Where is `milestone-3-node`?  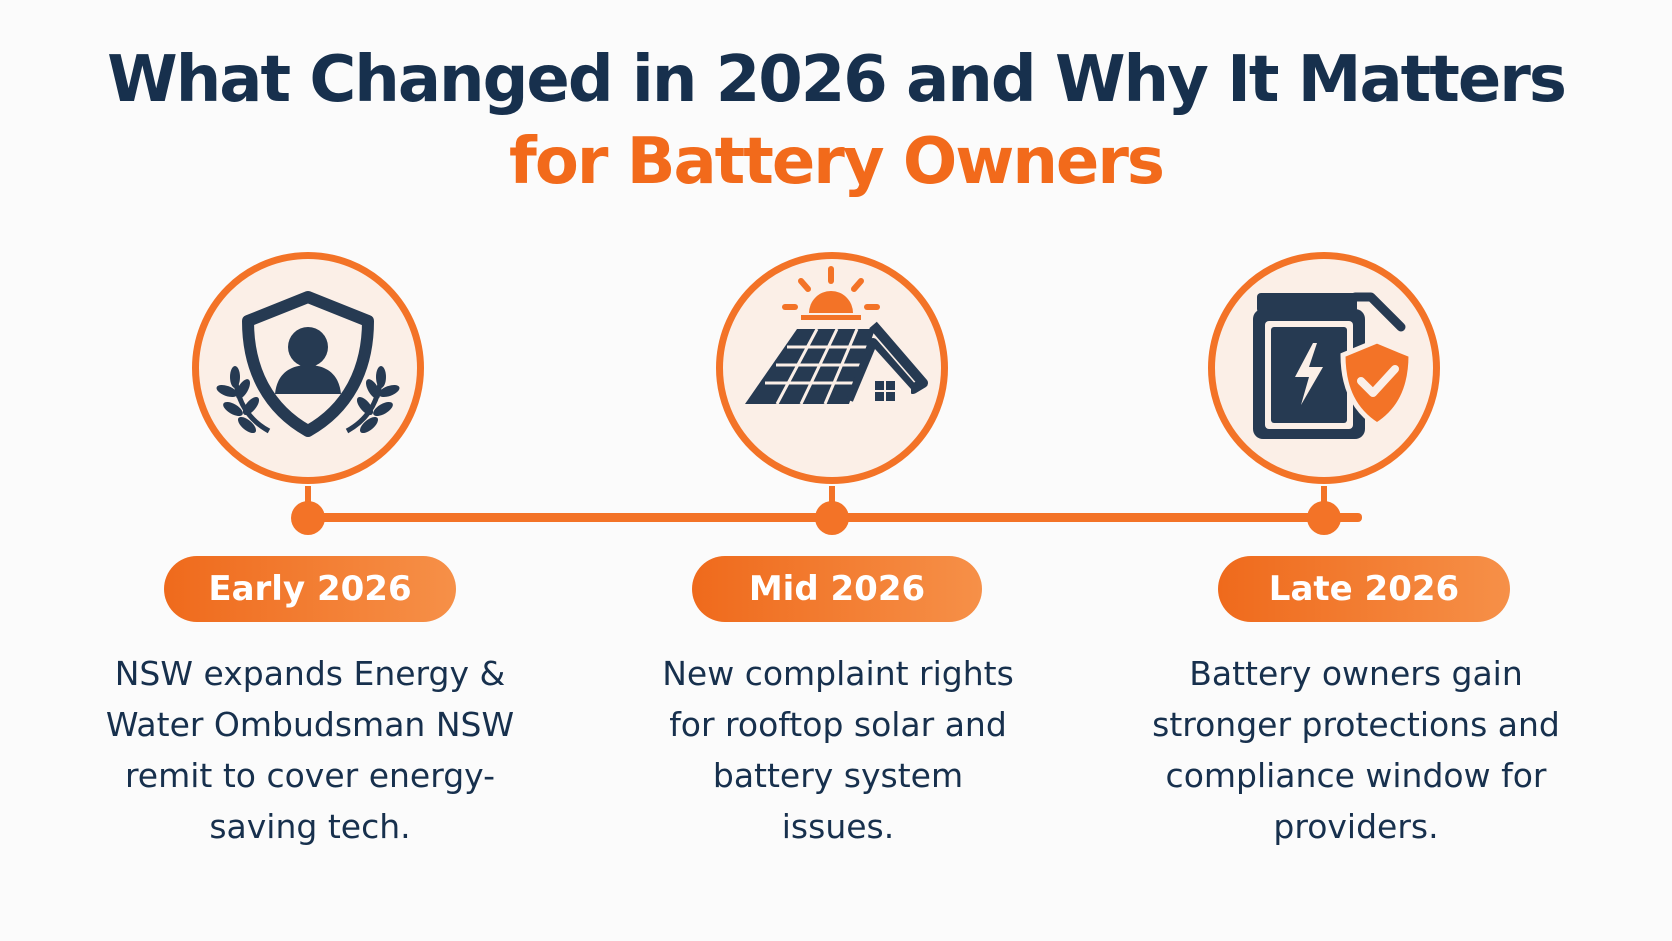 milestone-3-node is located at coordinates (1324, 518).